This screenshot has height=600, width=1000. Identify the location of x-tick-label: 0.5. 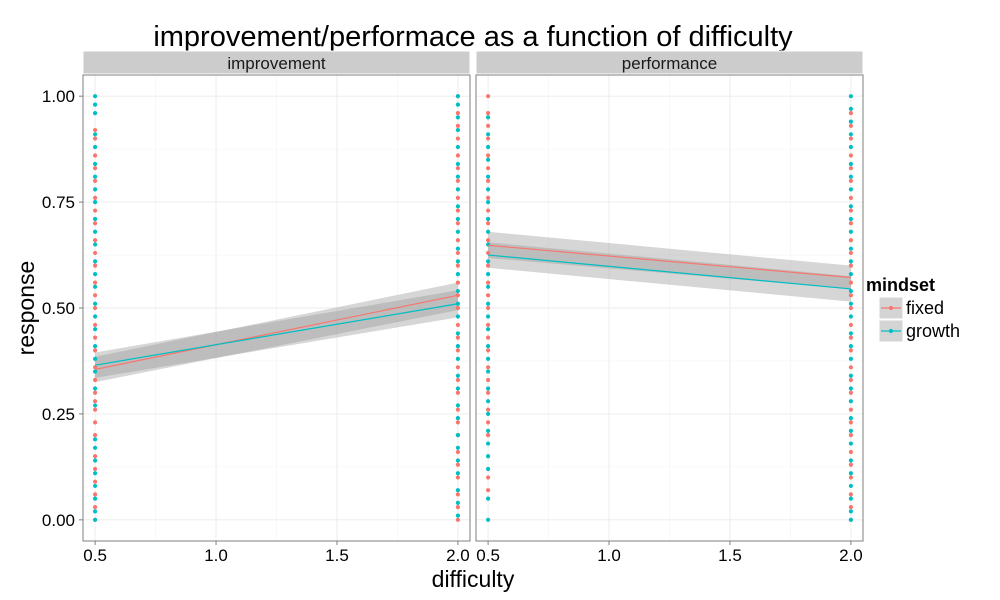
(488, 555).